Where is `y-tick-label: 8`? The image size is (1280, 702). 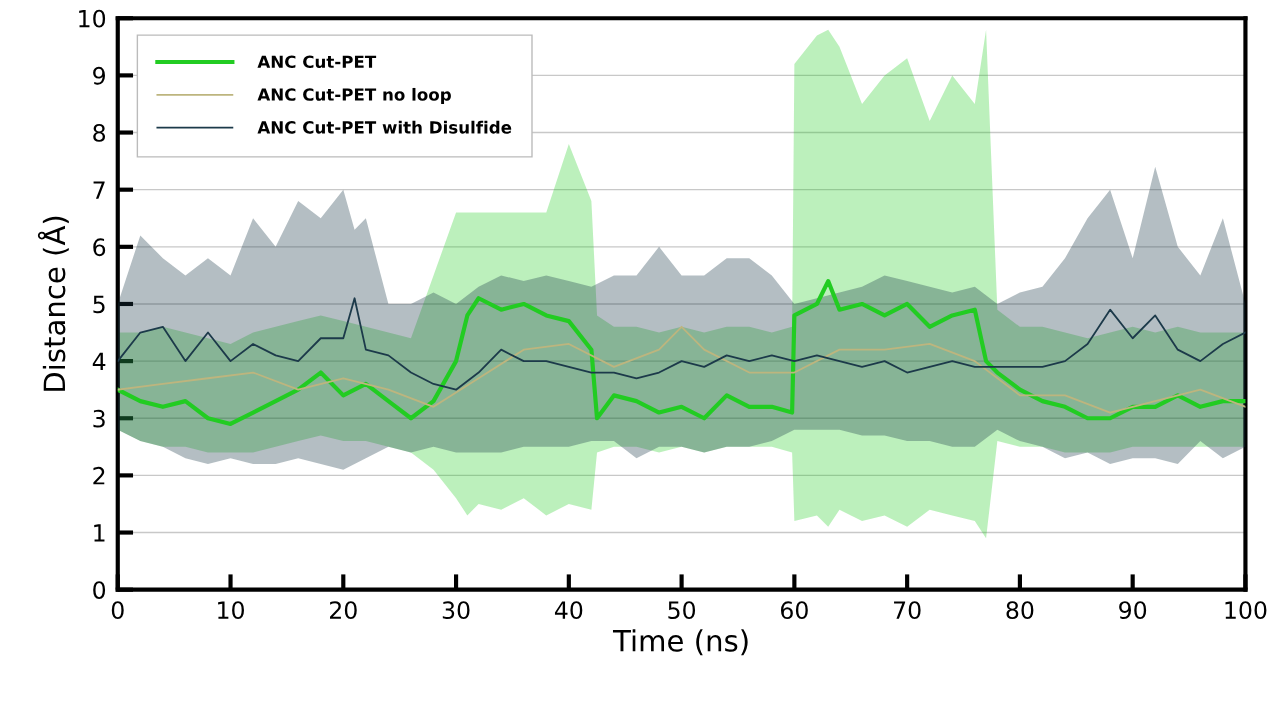
y-tick-label: 8 is located at coordinates (99, 132).